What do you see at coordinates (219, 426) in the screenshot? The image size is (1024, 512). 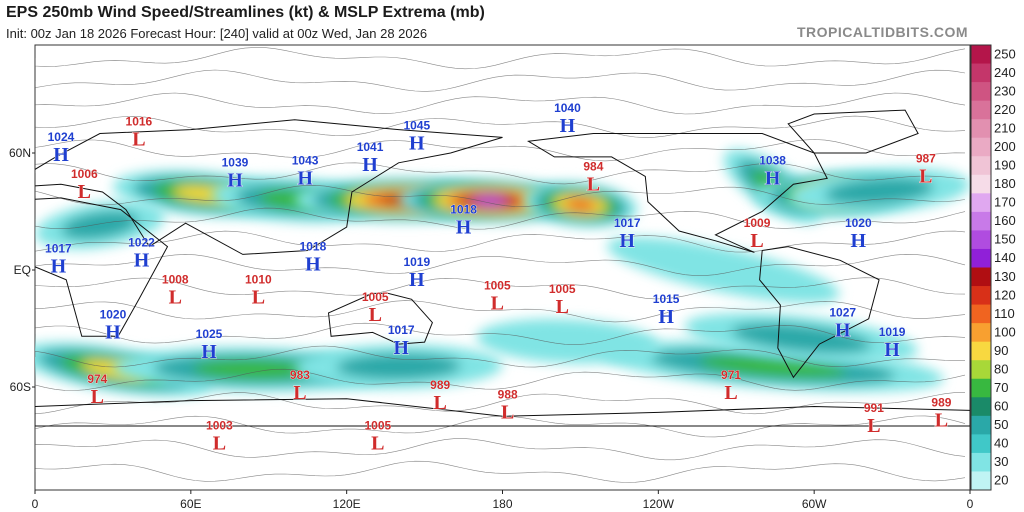 I see `pressure-value: 1003` at bounding box center [219, 426].